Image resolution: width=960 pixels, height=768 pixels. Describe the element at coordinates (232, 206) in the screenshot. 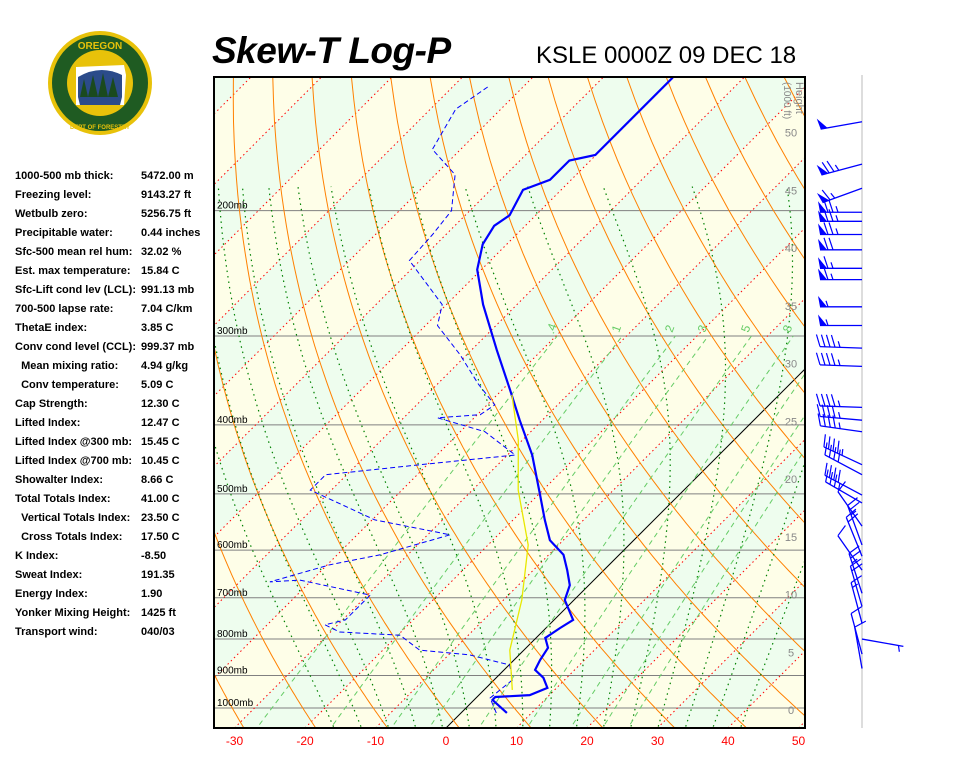

I see `pressure-label: 200mb` at that location.